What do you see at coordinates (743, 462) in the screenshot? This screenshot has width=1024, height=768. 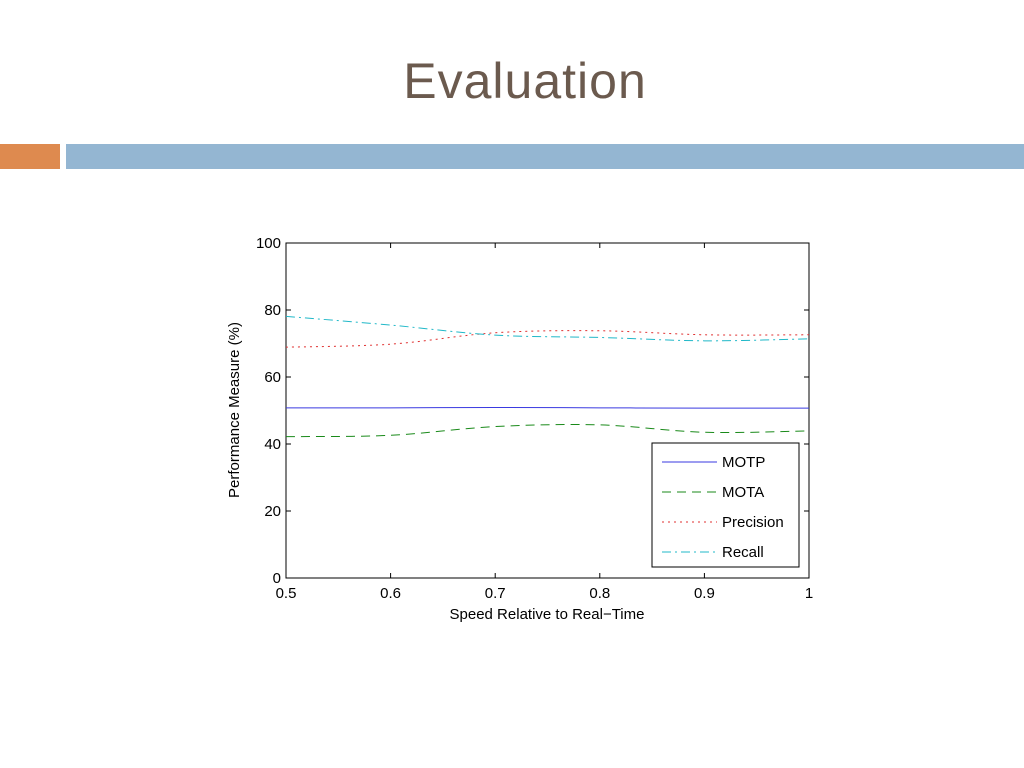 I see `legend-label-motp: MOTP` at bounding box center [743, 462].